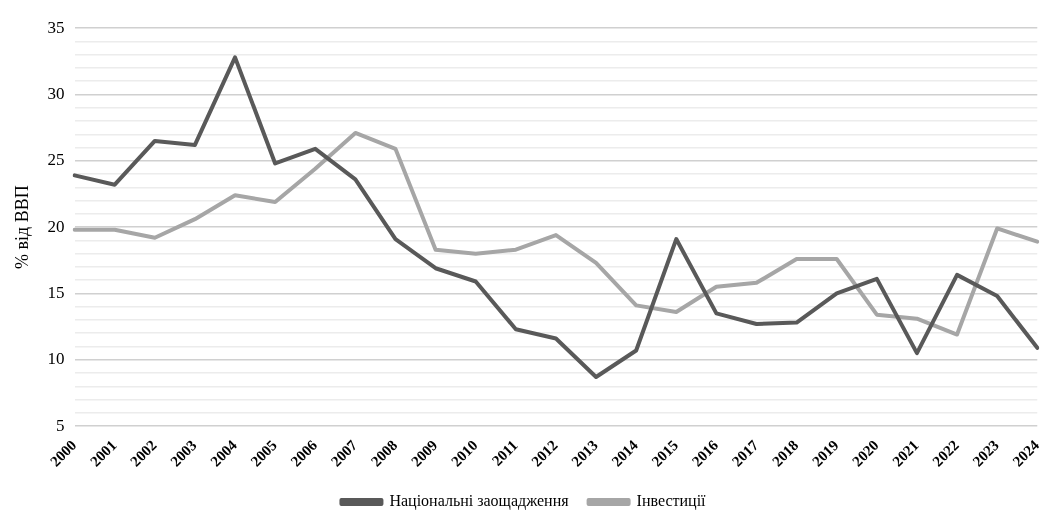  What do you see at coordinates (56, 359) in the screenshot?
I see `y-tick-label: 10` at bounding box center [56, 359].